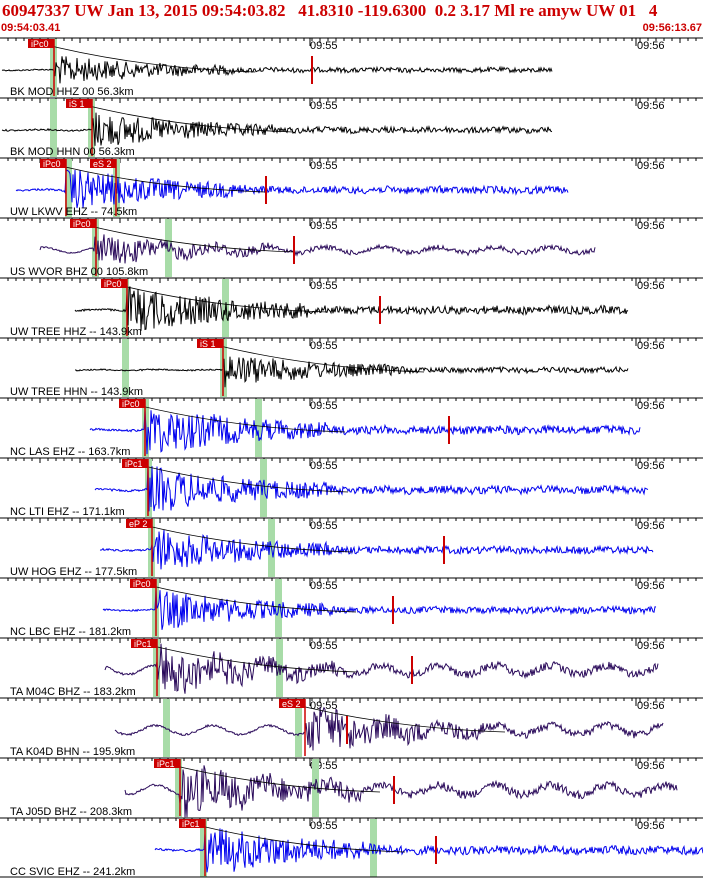 This screenshot has height=878, width=703. What do you see at coordinates (73, 212) in the screenshot?
I see `channel-label: UW LKWV EHZ -- 74.5km` at bounding box center [73, 212].